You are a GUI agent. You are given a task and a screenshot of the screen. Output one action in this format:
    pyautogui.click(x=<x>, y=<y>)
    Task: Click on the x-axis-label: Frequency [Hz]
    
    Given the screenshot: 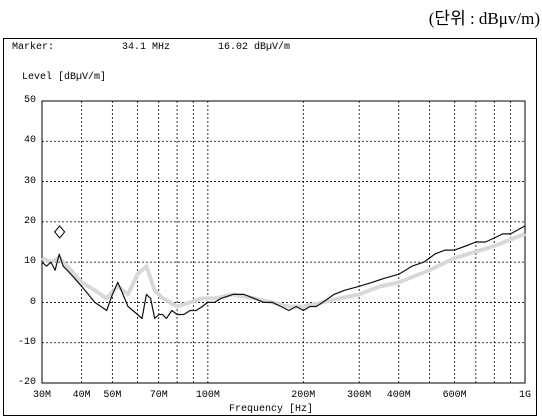 What is the action you would take?
    pyautogui.click(x=270, y=409)
    